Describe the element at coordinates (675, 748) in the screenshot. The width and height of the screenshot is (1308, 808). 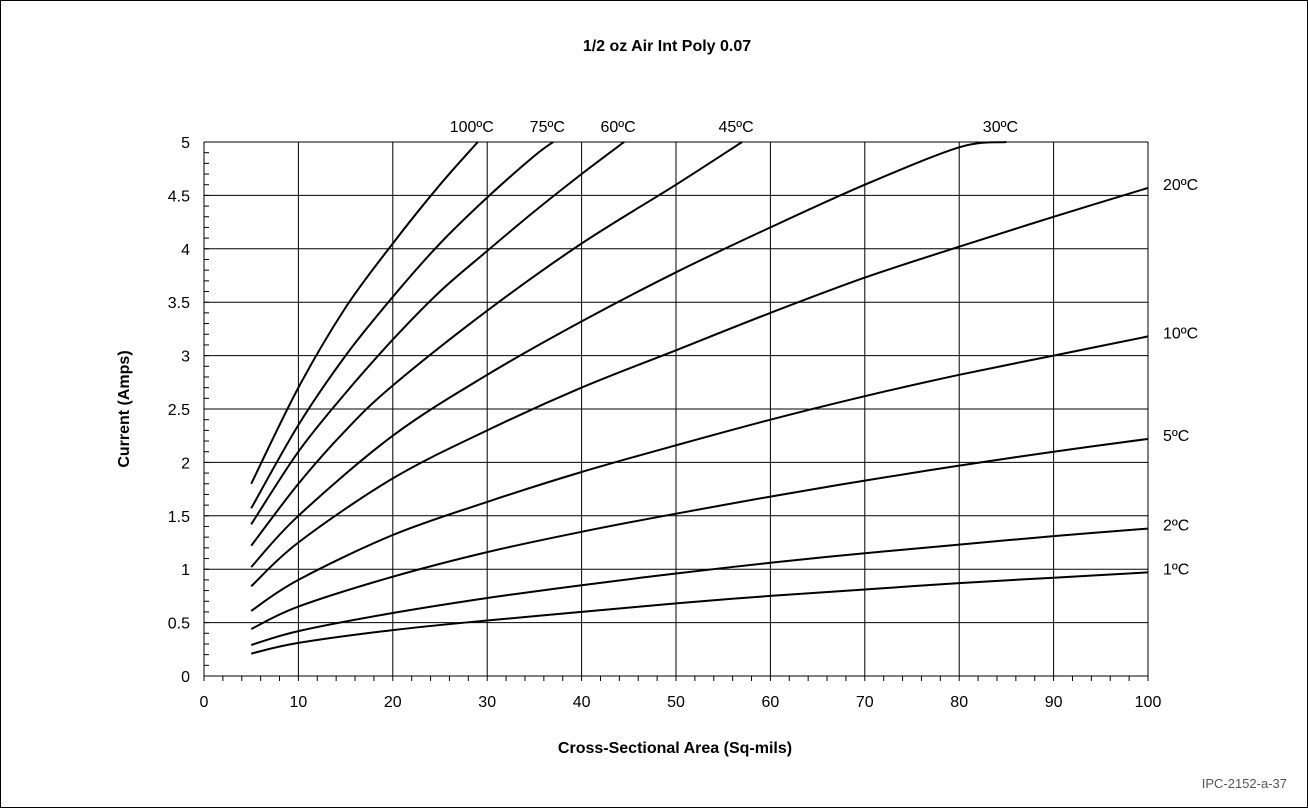
I see `x-axis-title: Cross-Sectional Area (Sq-mils)` at that location.